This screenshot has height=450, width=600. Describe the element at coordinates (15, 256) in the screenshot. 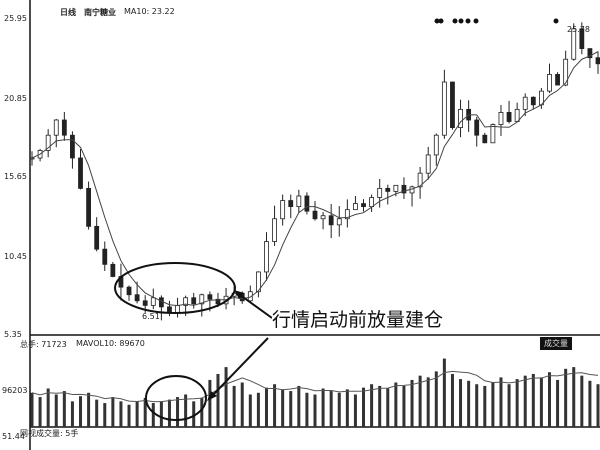

I see `y-tick: 10.45` at that location.